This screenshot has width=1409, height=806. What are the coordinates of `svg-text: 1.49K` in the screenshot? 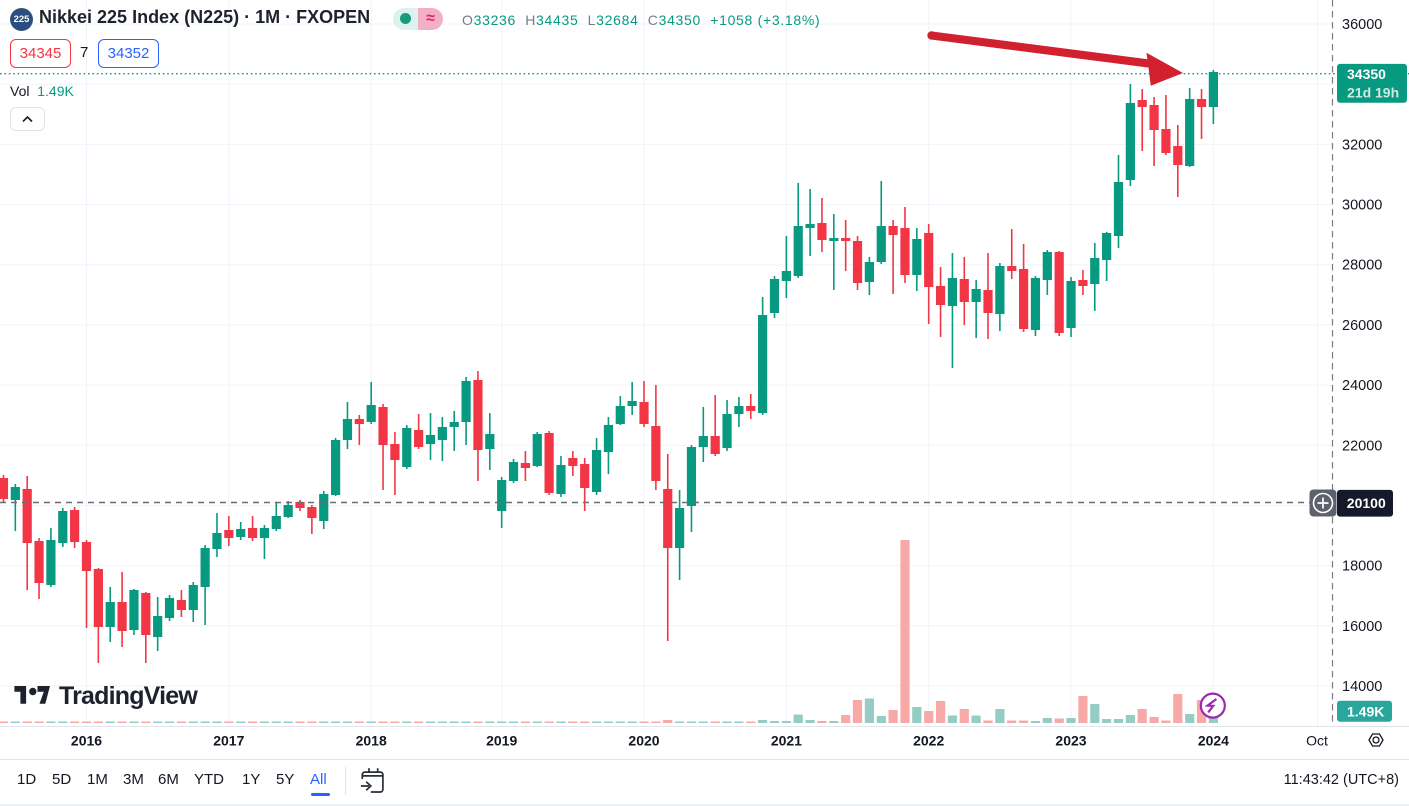 It's located at (1365, 712).